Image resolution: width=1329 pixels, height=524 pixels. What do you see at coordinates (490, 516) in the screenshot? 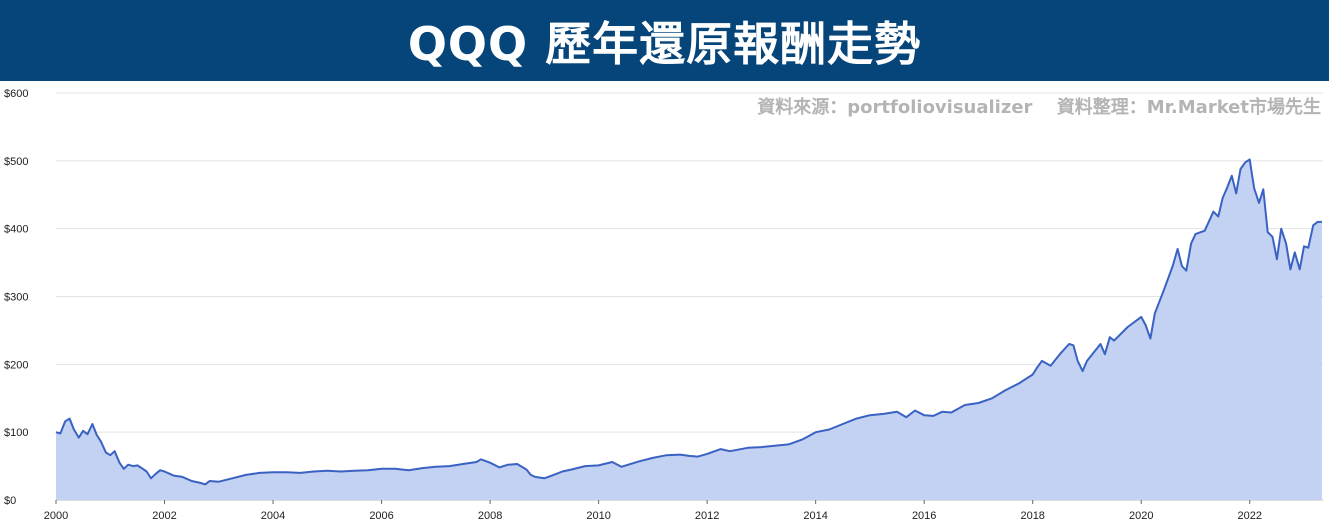
I see `x-tick-label: 2008` at bounding box center [490, 516].